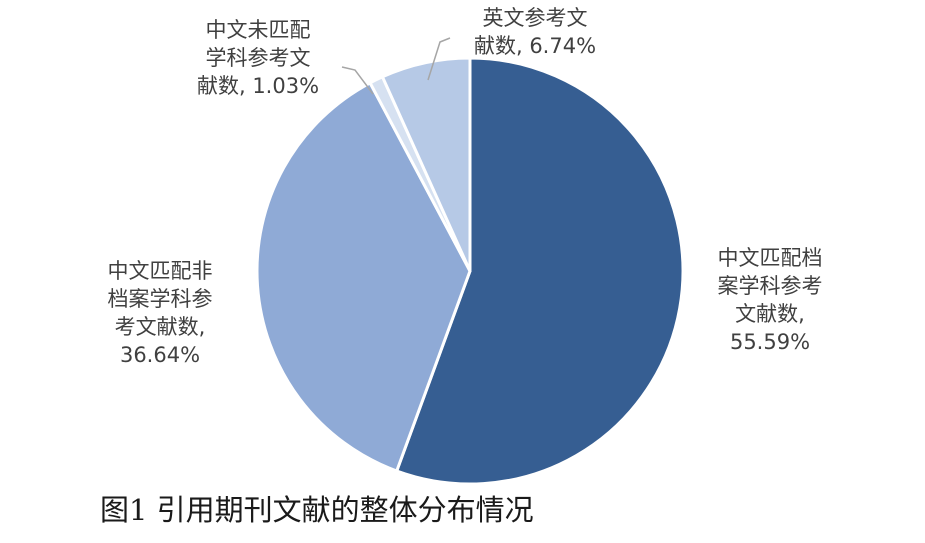  I want to click on figure-caption: 图1 引用期刊文献的整体分布情况, so click(317, 510).